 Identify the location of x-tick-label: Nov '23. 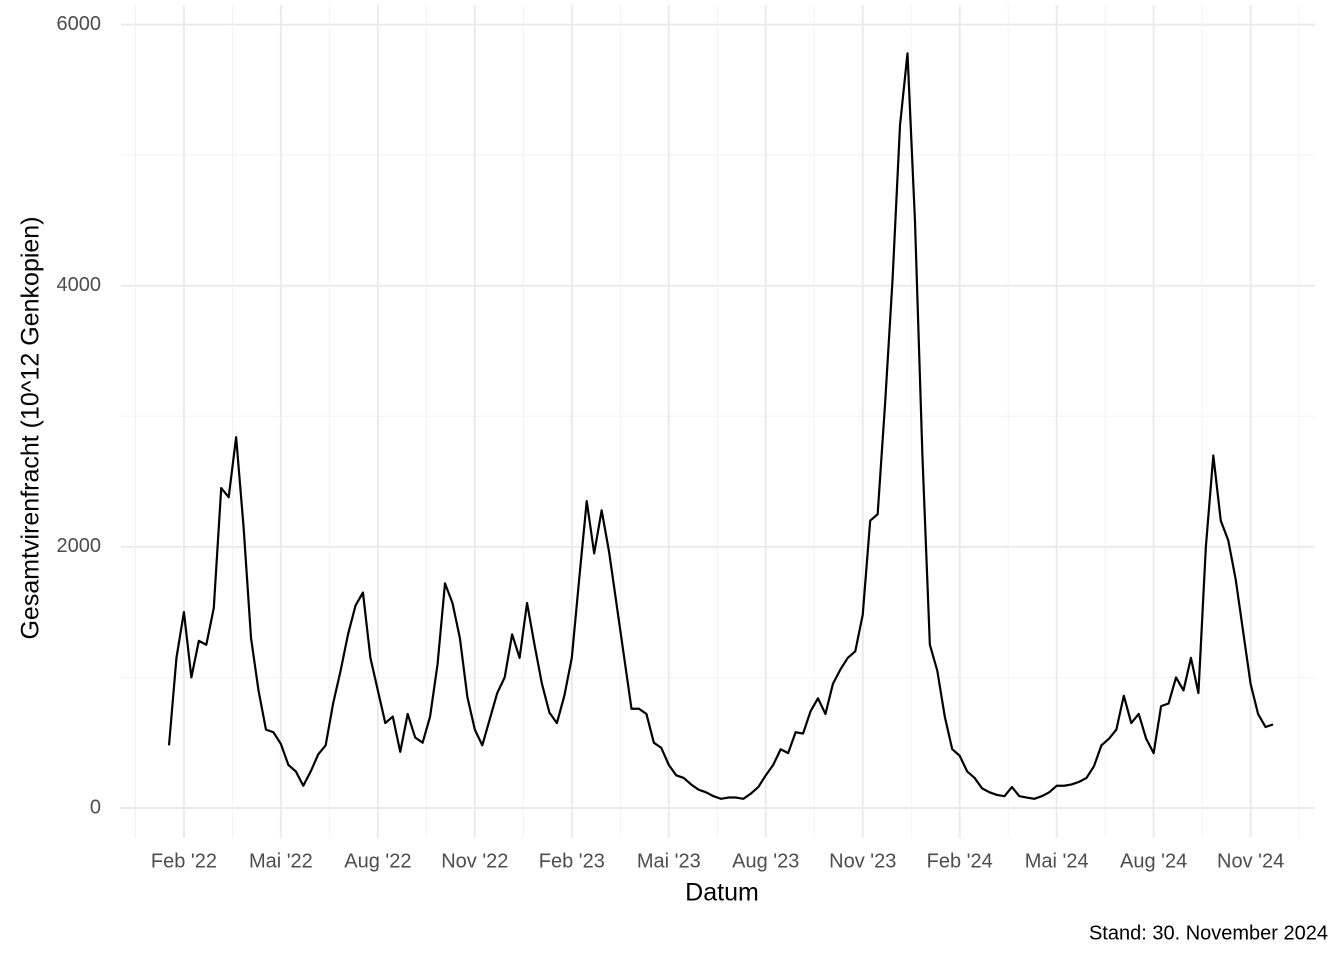
(862, 861).